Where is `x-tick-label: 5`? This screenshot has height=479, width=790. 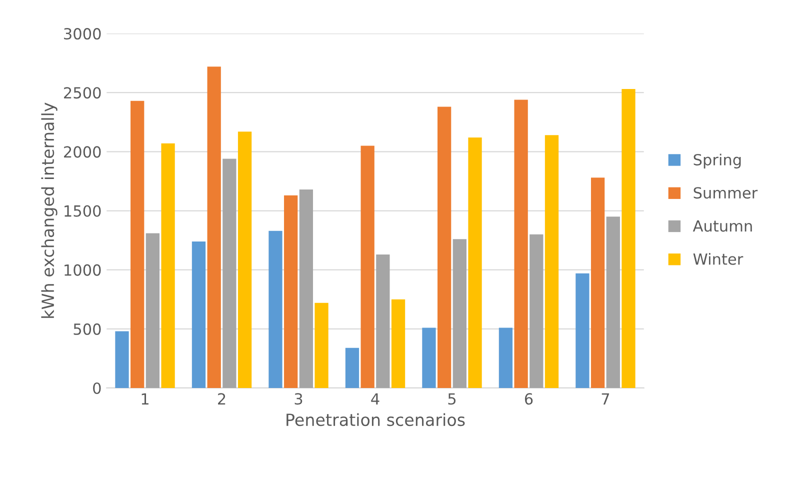
x-tick-label: 5 is located at coordinates (452, 399).